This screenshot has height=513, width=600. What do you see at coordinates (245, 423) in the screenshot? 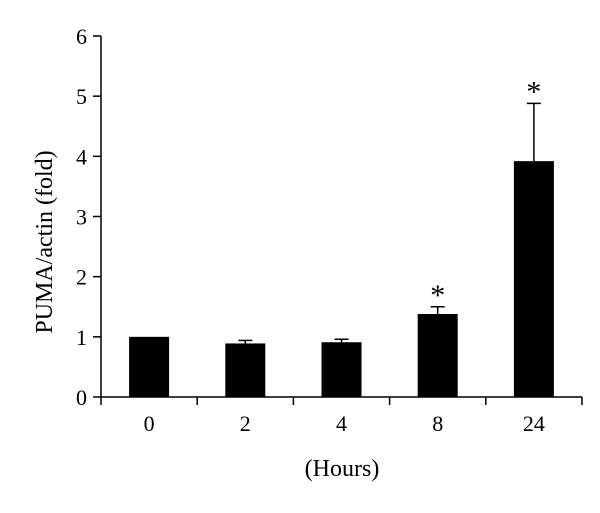
I see `x-tick-label: 2` at bounding box center [245, 423].